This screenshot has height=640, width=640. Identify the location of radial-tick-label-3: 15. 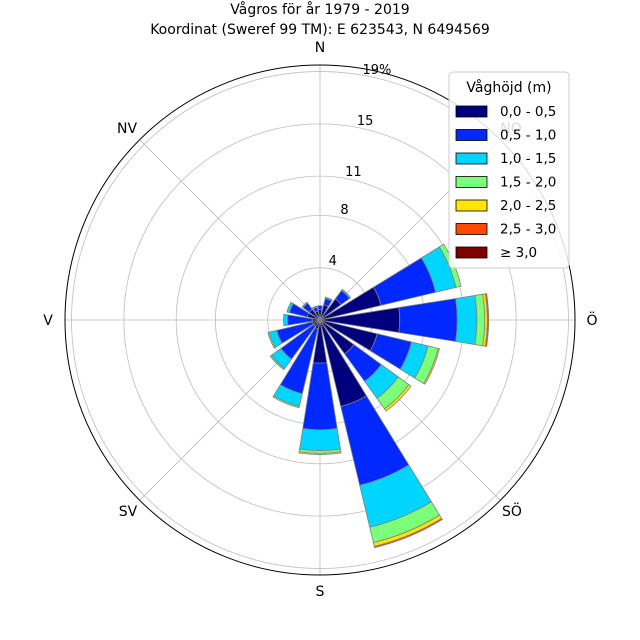
(365, 121).